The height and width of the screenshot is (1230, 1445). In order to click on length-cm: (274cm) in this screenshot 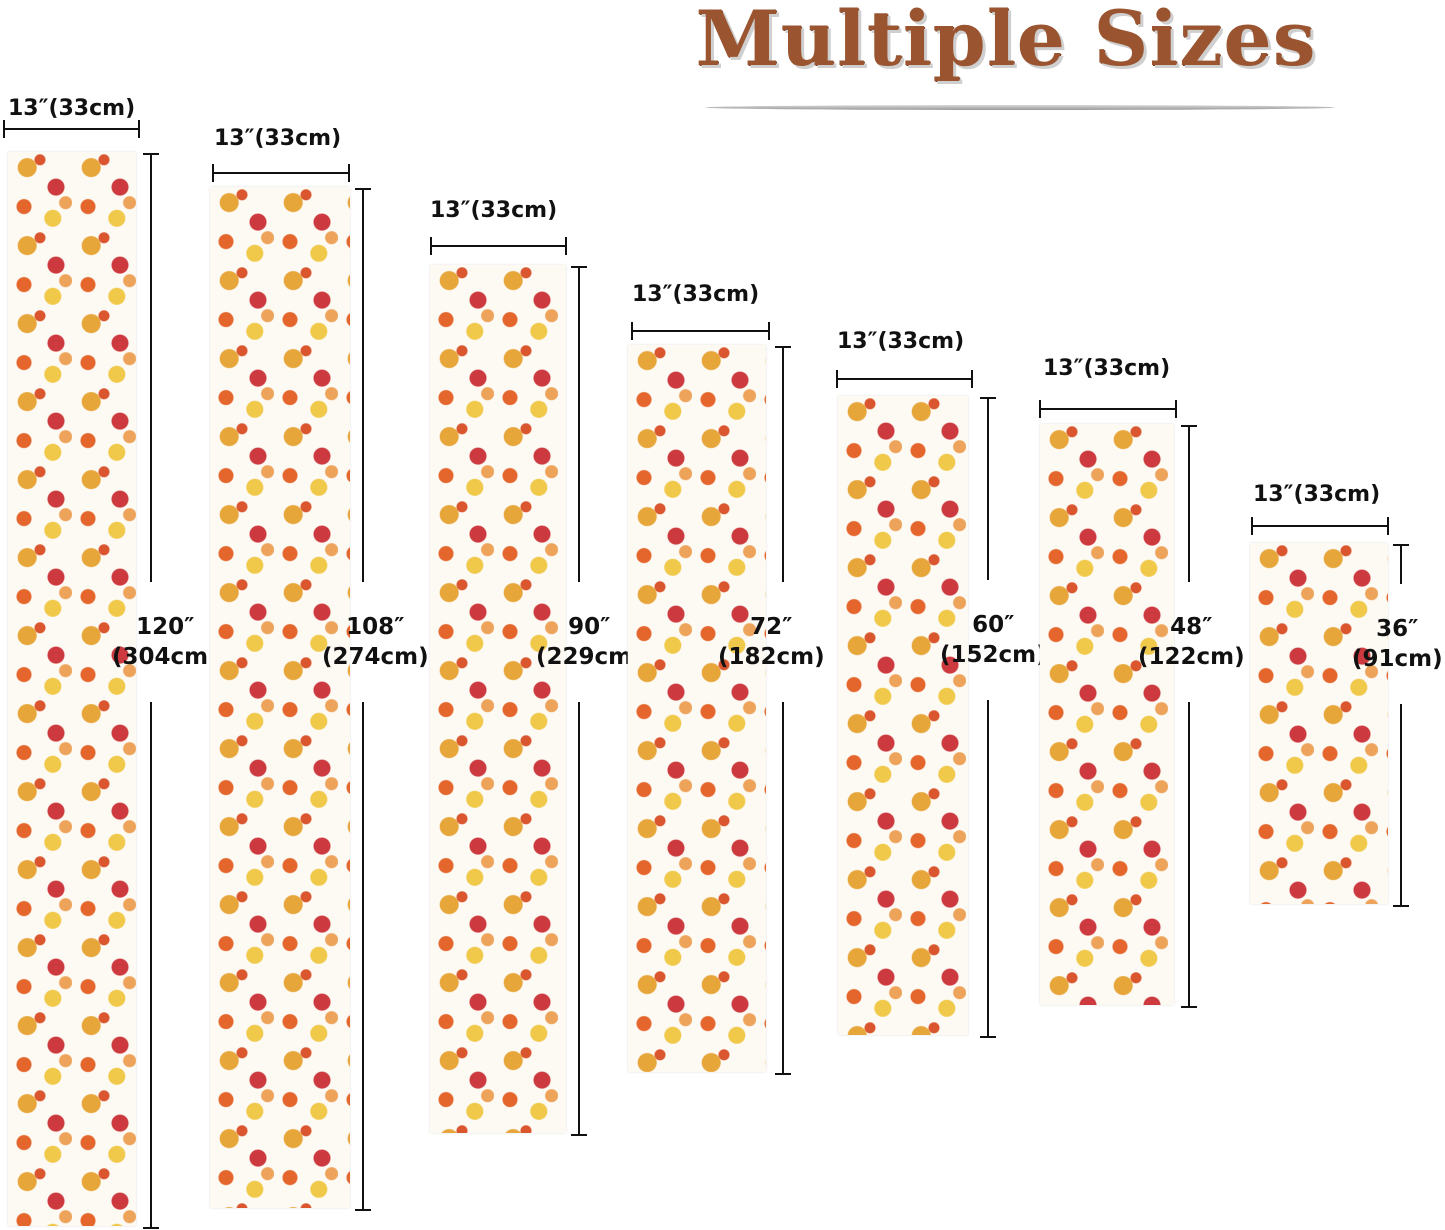, I will do `click(375, 657)`.